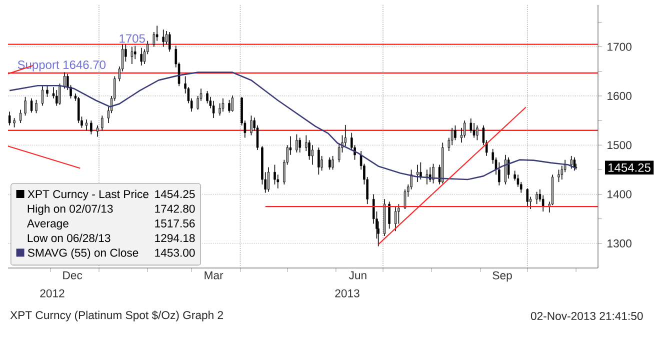 The image size is (654, 340). I want to click on text: 1454.25, so click(629, 167).